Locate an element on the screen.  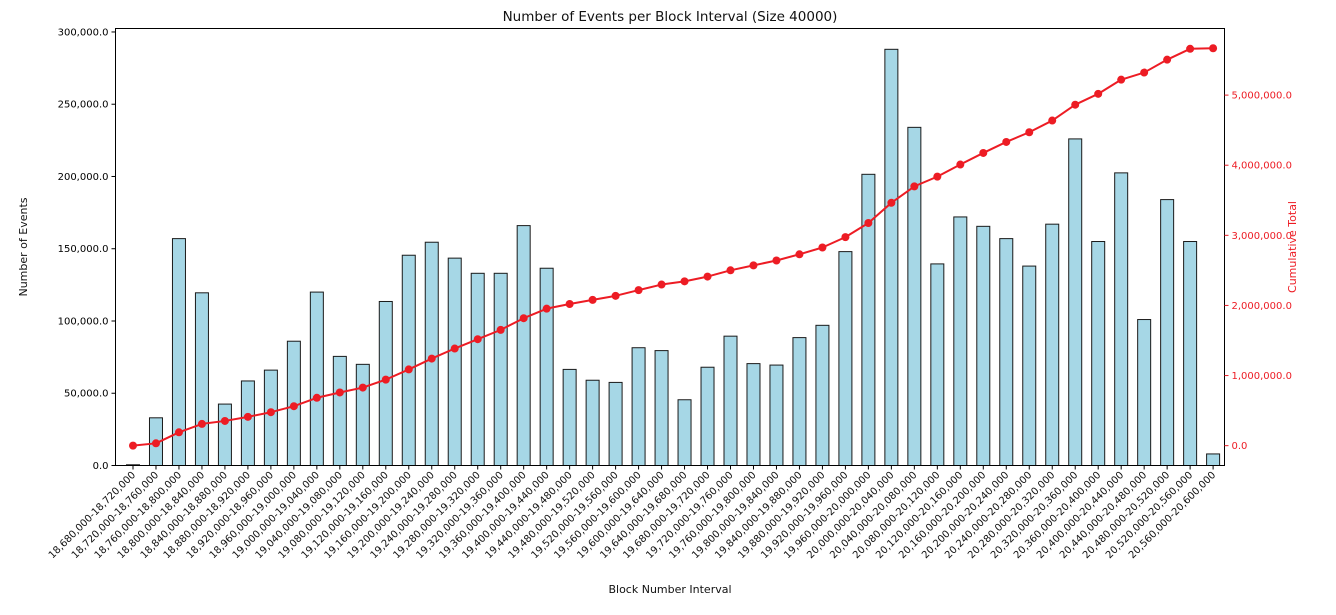
right-y-tick-label: 0.0 is located at coordinates (1240, 446).